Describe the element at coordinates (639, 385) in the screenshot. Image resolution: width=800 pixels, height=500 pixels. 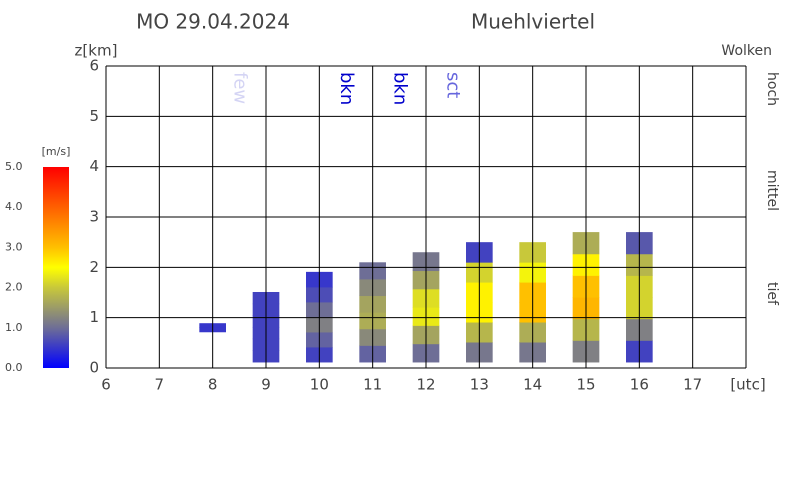
I see `x-tick-label: 16` at that location.